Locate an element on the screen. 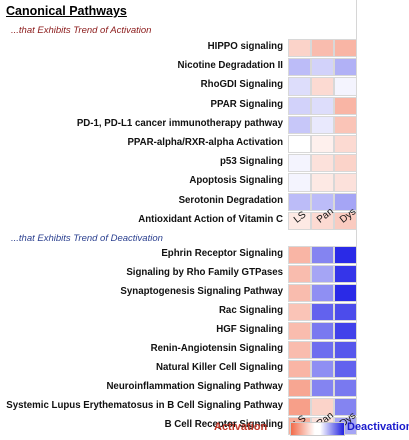 The width and height of the screenshot is (409, 440). row-label: PD-1, PD-L1 cancer immunotherapy pathway is located at coordinates (179, 123).